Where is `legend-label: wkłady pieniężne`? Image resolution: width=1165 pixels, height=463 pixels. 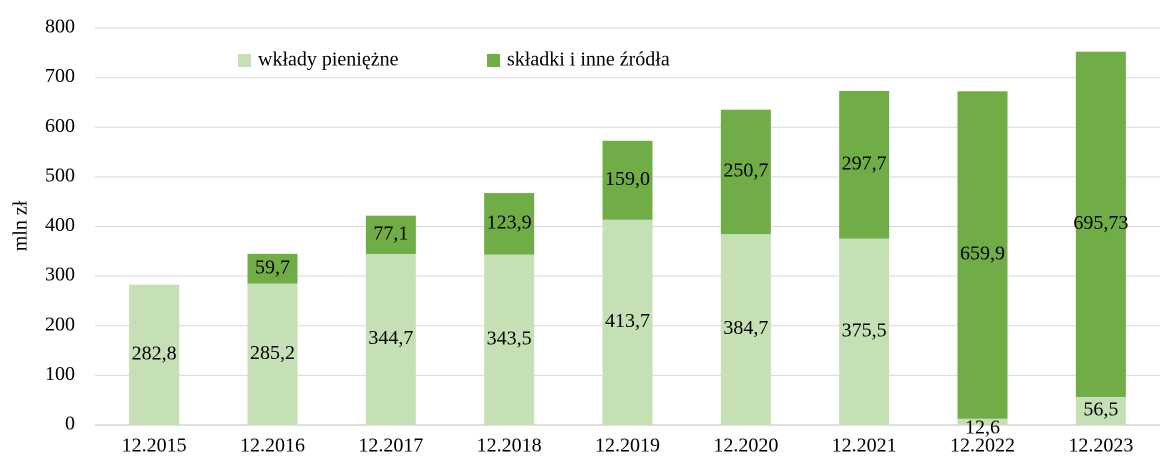 legend-label: wkłady pieniężne is located at coordinates (328, 60).